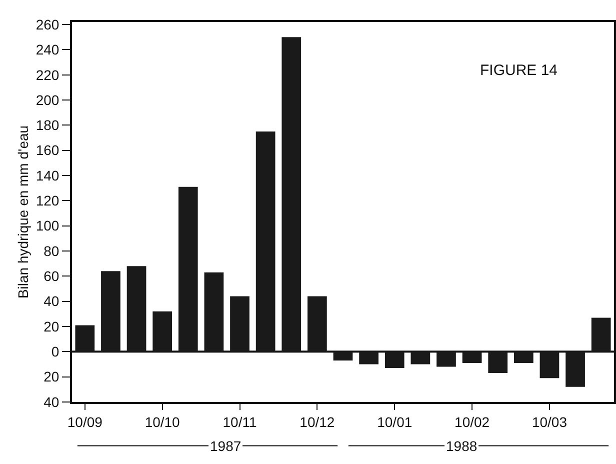  What do you see at coordinates (48, 175) in the screenshot?
I see `y-tick-label: 140` at bounding box center [48, 175].